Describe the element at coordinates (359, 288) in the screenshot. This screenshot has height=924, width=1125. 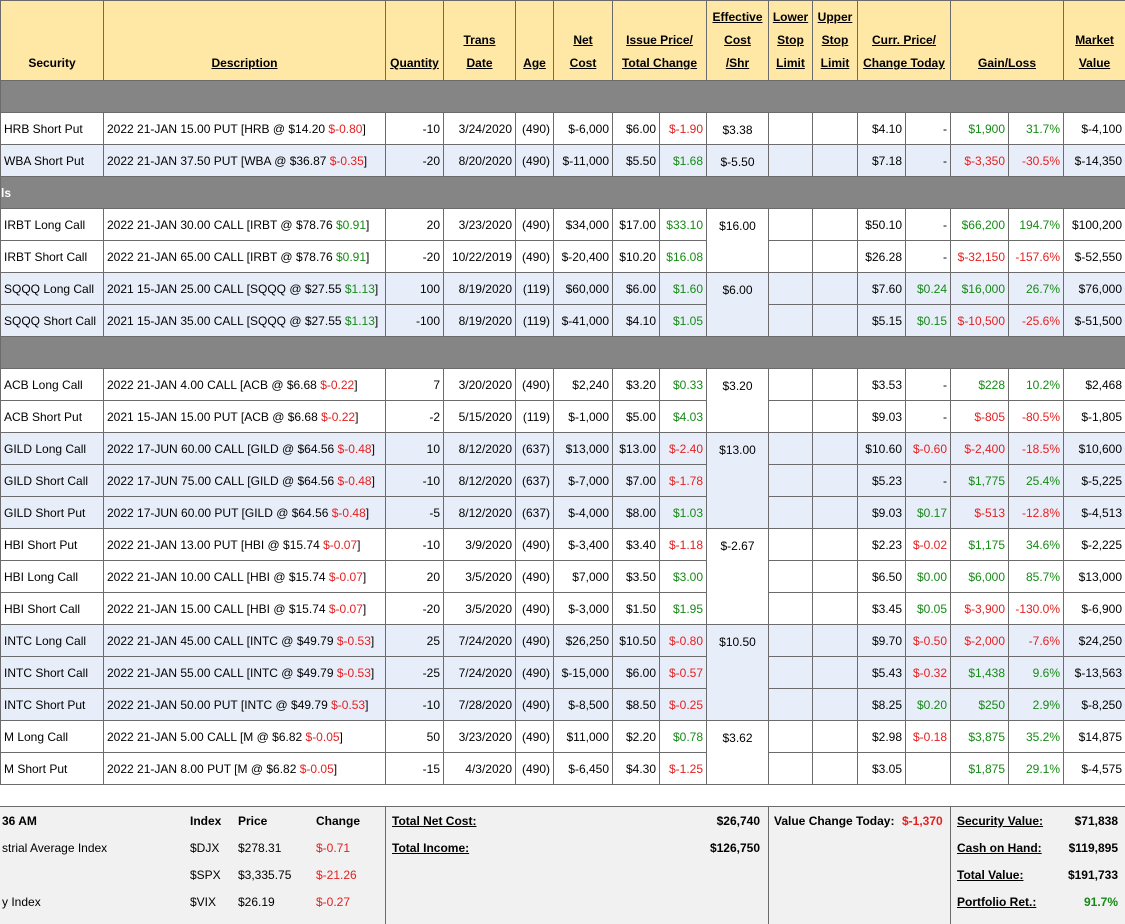
I see `description-part: $1.13` at that location.